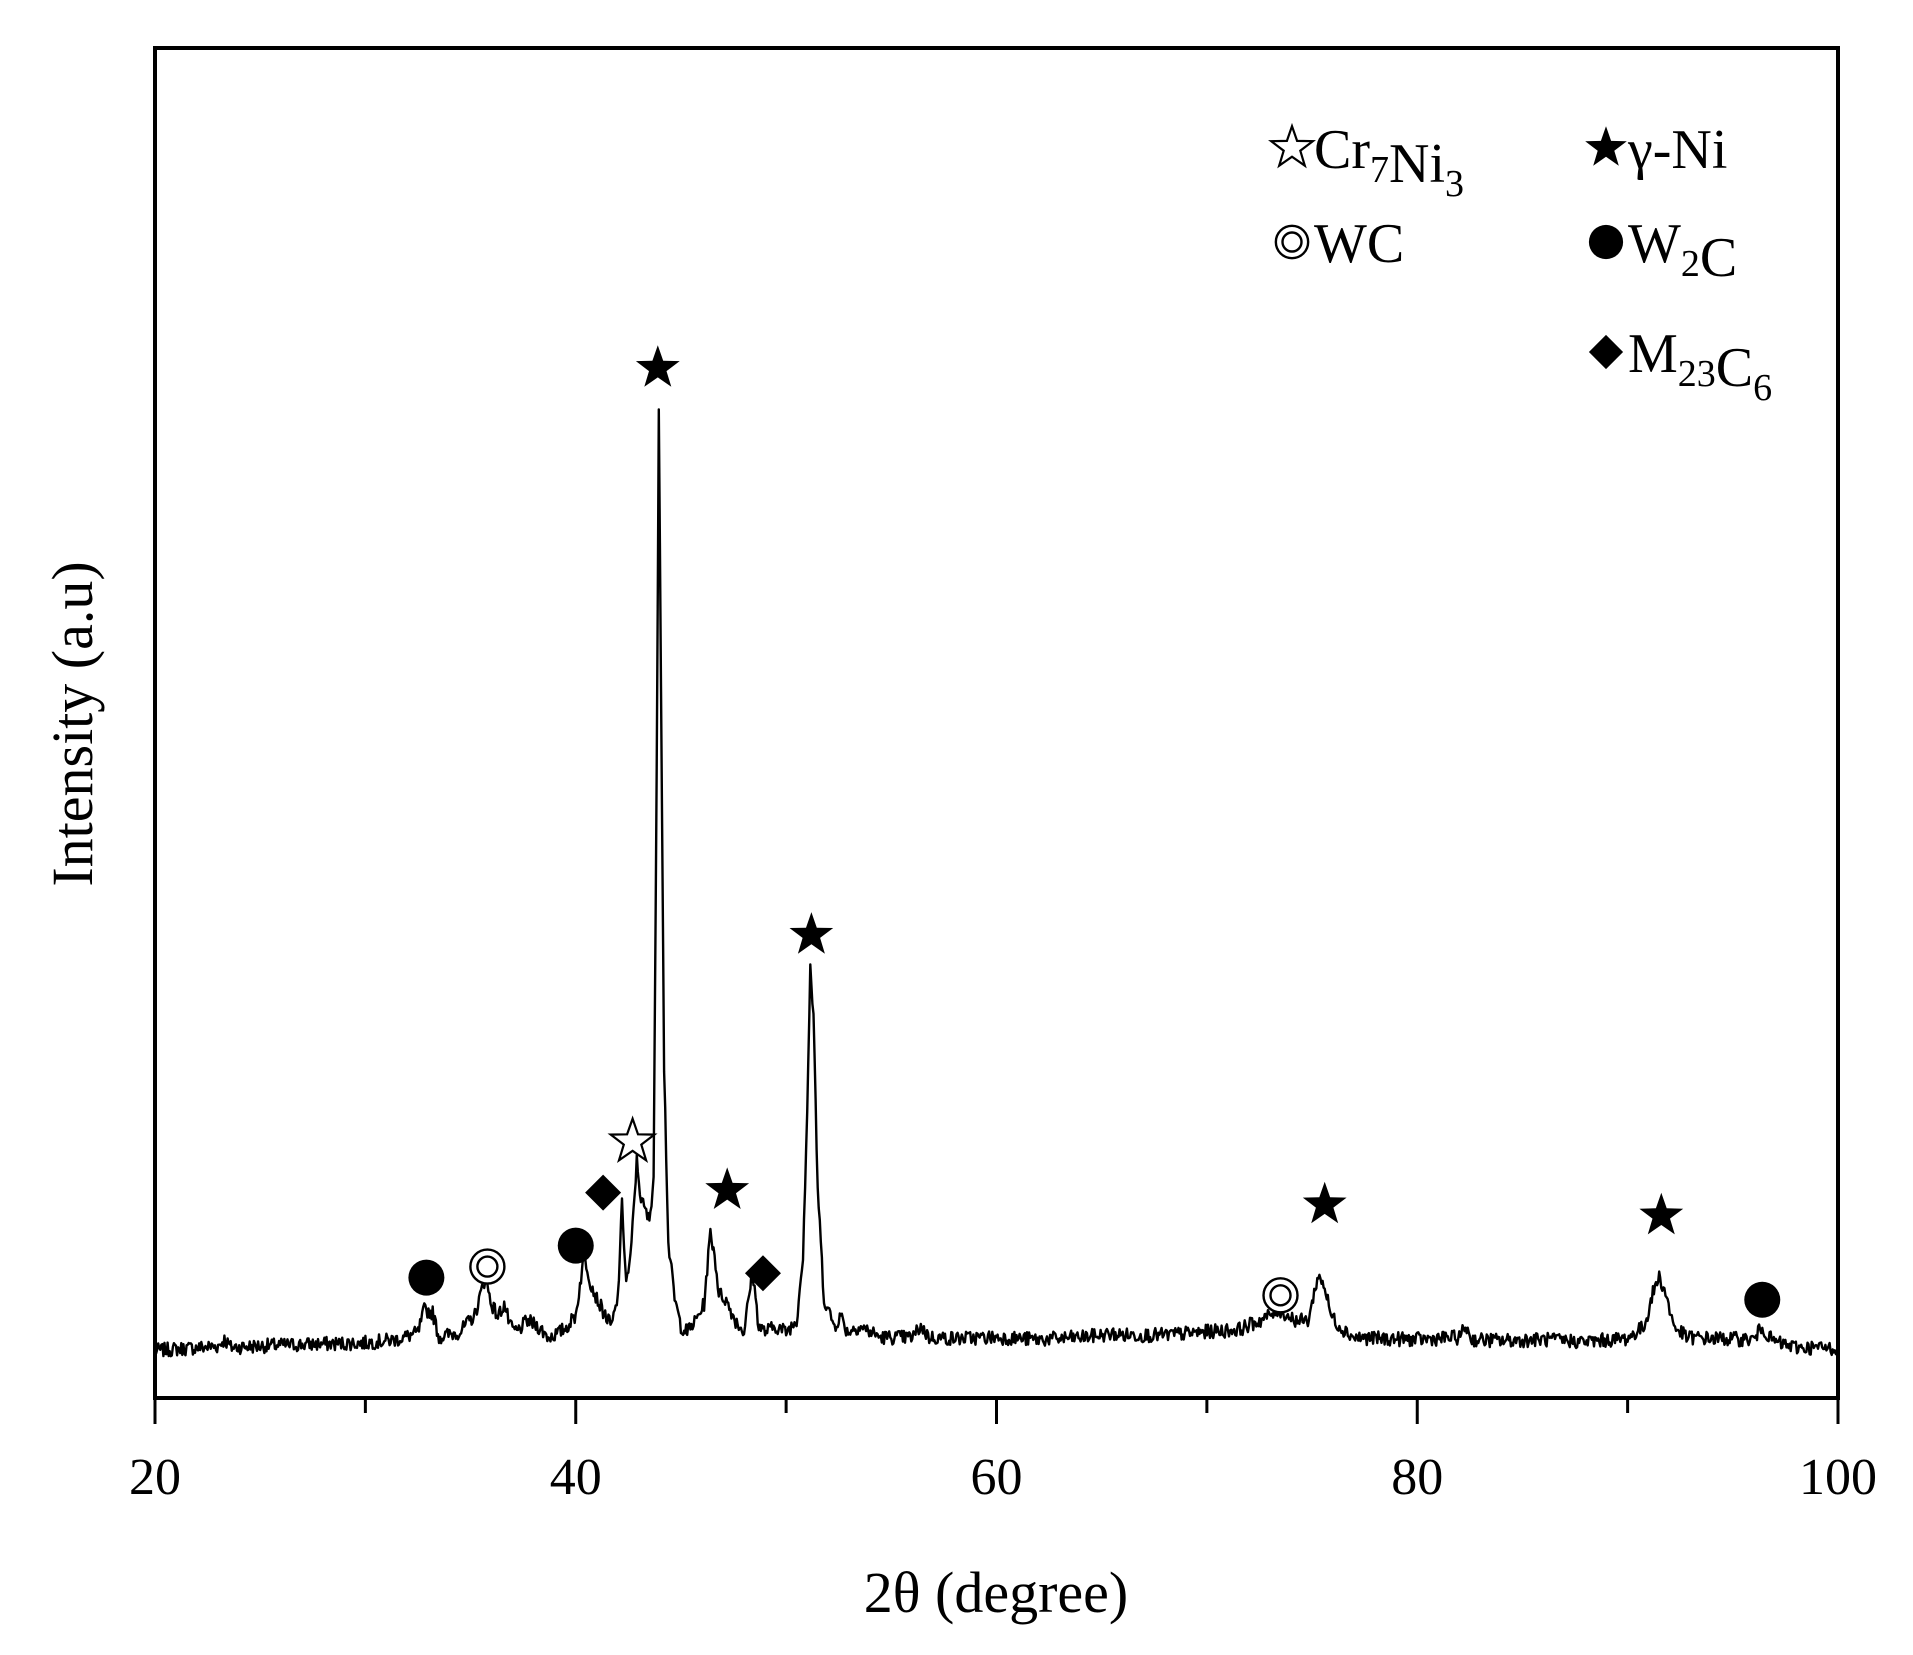 This screenshot has width=1913, height=1655. I want to click on x-tick-label: 60, so click(997, 1477).